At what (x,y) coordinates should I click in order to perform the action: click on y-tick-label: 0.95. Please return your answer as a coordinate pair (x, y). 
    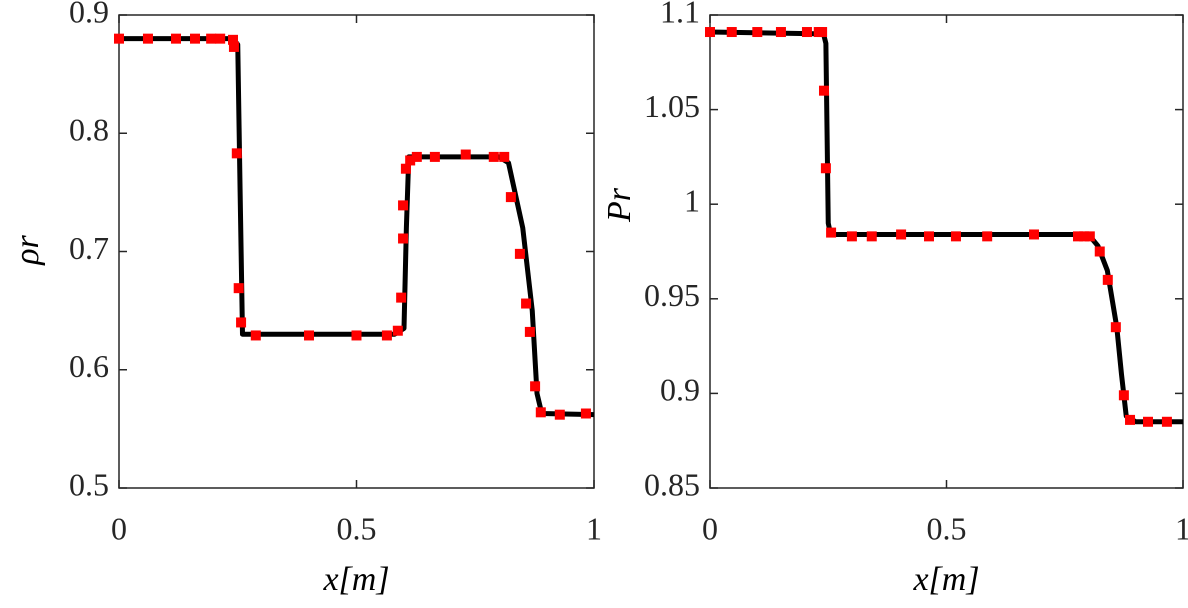
    Looking at the image, I should click on (672, 295).